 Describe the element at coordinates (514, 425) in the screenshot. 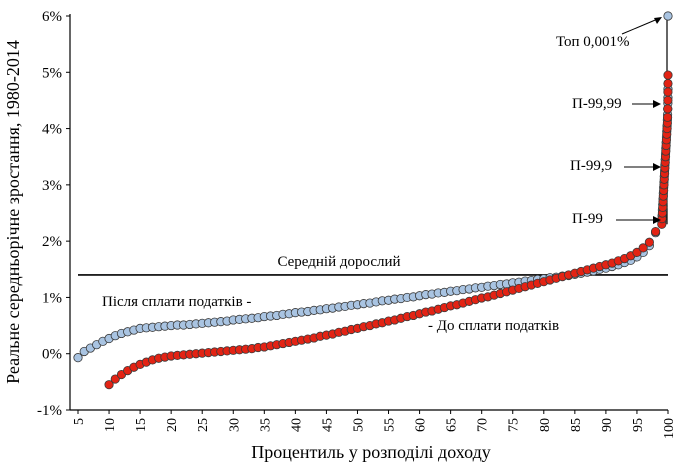

I see `x-tick-label: 75` at that location.